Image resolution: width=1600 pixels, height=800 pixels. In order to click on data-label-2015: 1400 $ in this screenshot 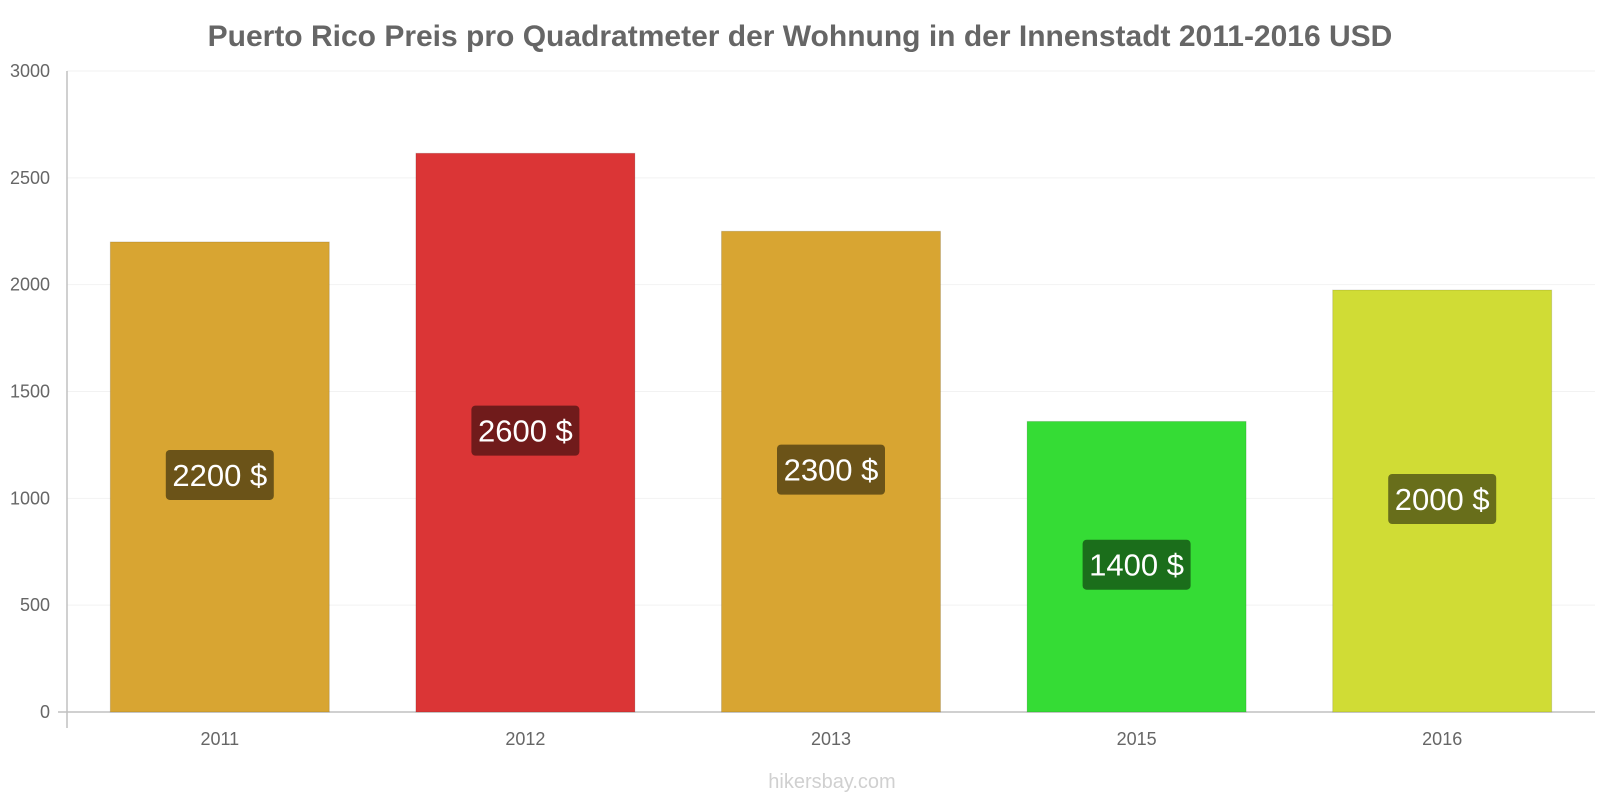, I will do `click(1136, 564)`.